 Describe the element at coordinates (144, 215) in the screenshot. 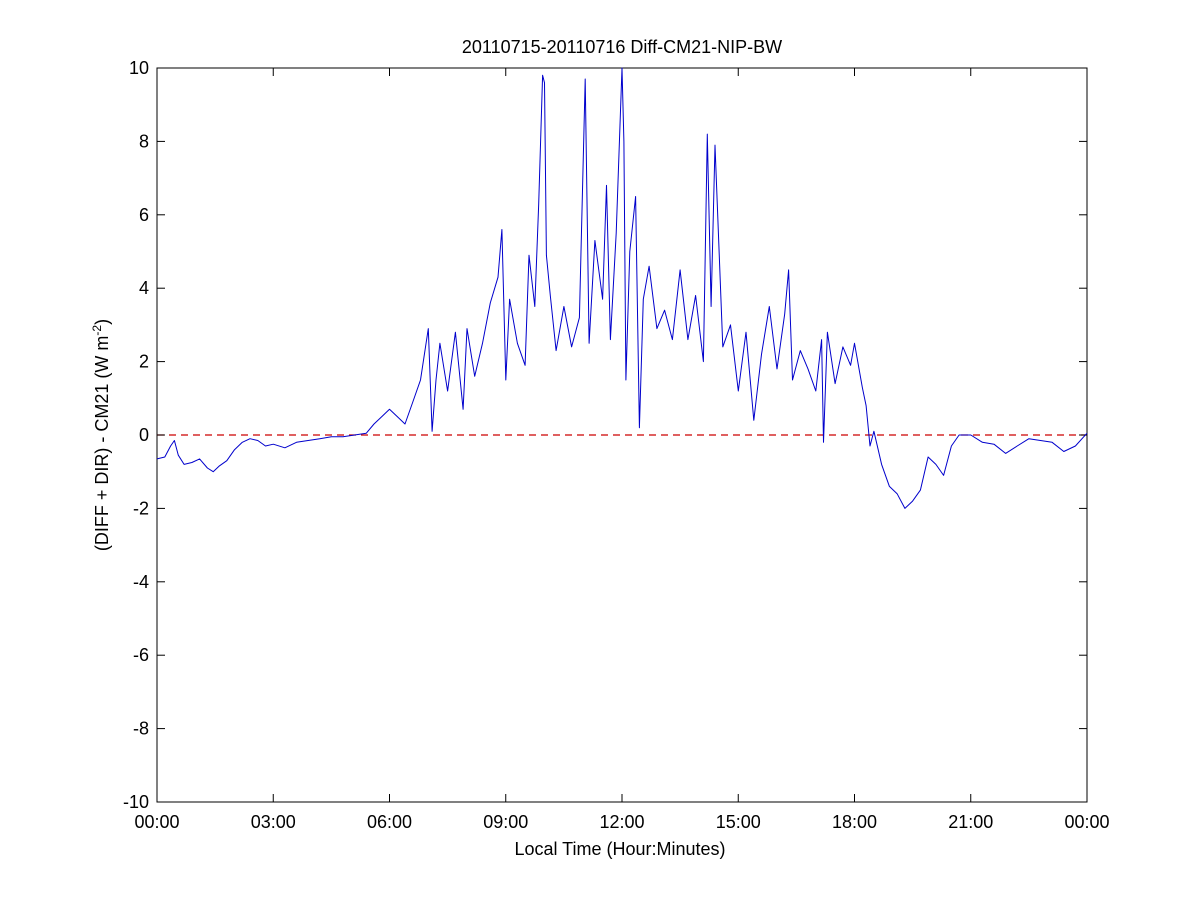

I see `y-tick-label: 6` at that location.